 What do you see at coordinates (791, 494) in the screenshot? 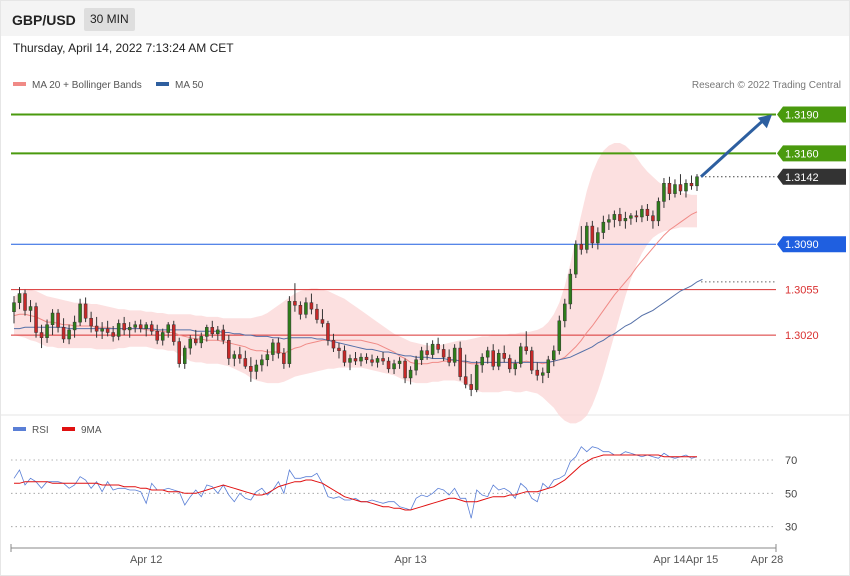
I see `rsi-tick-50: 50` at bounding box center [791, 494].